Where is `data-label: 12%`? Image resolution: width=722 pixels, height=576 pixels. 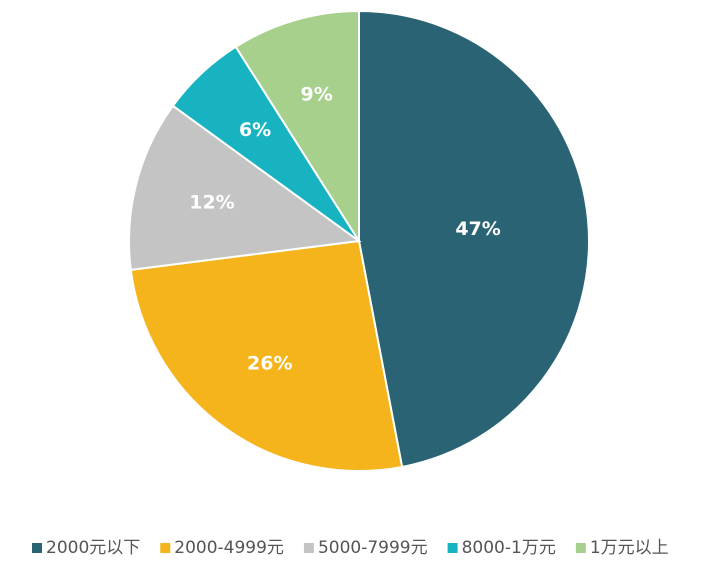 data-label: 12% is located at coordinates (211, 203).